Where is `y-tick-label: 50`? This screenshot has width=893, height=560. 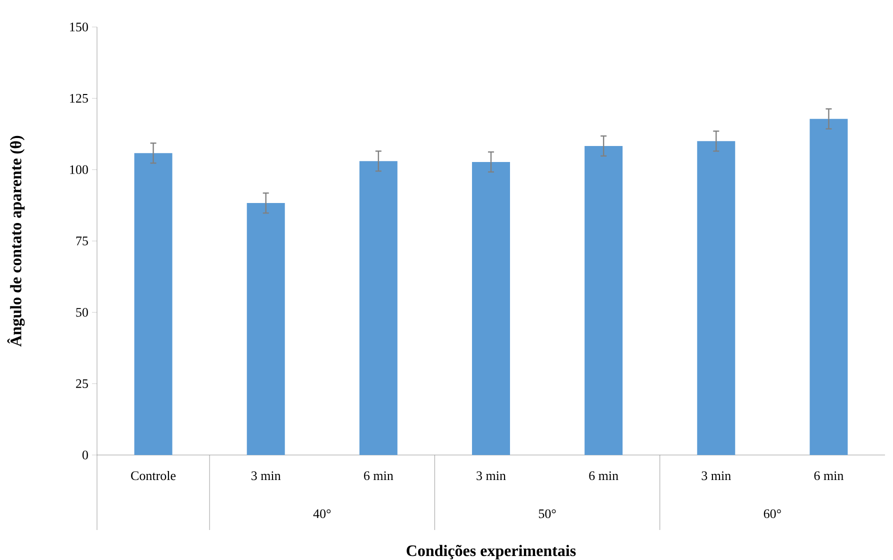
y-tick-label: 50 is located at coordinates (82, 312).